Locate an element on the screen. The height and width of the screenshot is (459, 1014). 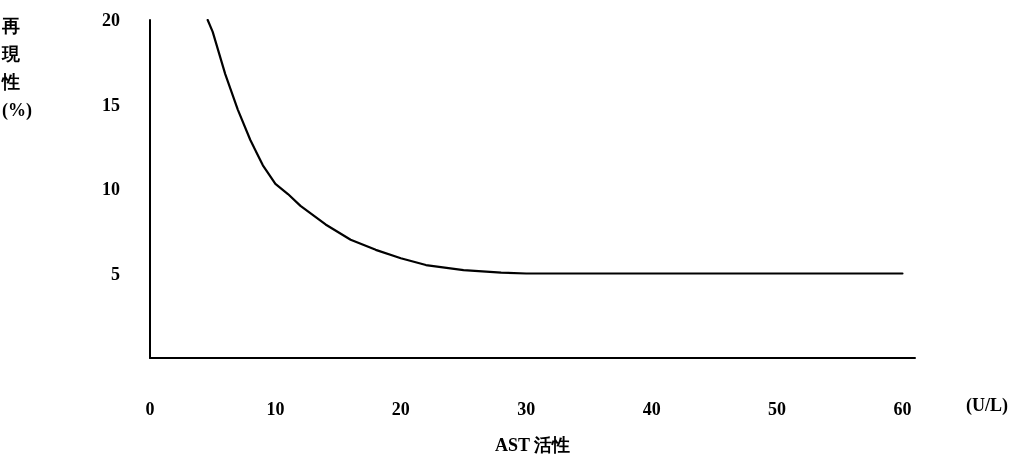
y-tick-label: 20 is located at coordinates (111, 20).